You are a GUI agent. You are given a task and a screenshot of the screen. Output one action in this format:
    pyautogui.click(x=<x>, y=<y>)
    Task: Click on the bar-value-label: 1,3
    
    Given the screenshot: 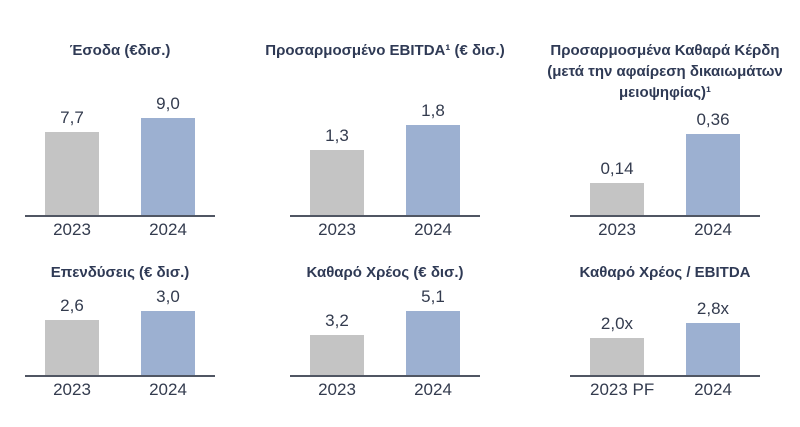 What is the action you would take?
    pyautogui.click(x=337, y=135)
    